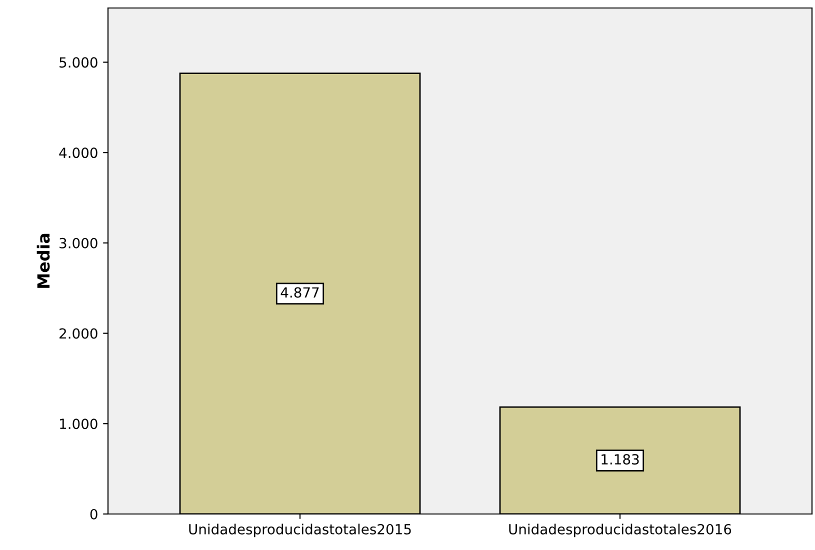  What do you see at coordinates (94, 514) in the screenshot?
I see `y-tick-label: 0` at bounding box center [94, 514].